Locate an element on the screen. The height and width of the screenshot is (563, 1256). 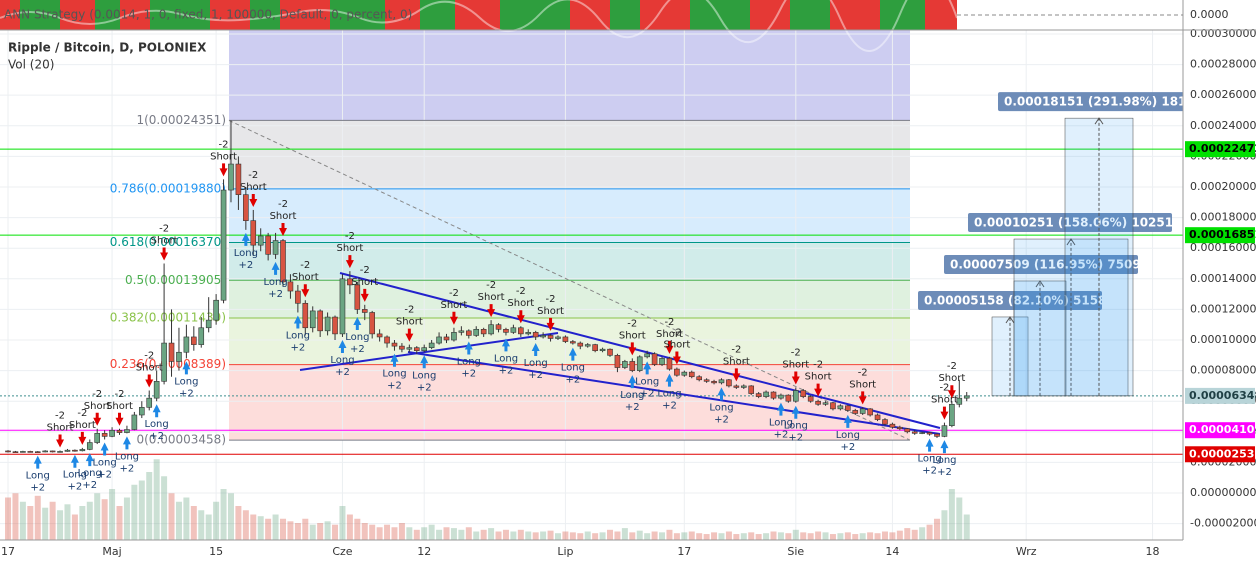
y-tick-label: 0.00008000 is located at coordinates (1223, 370).